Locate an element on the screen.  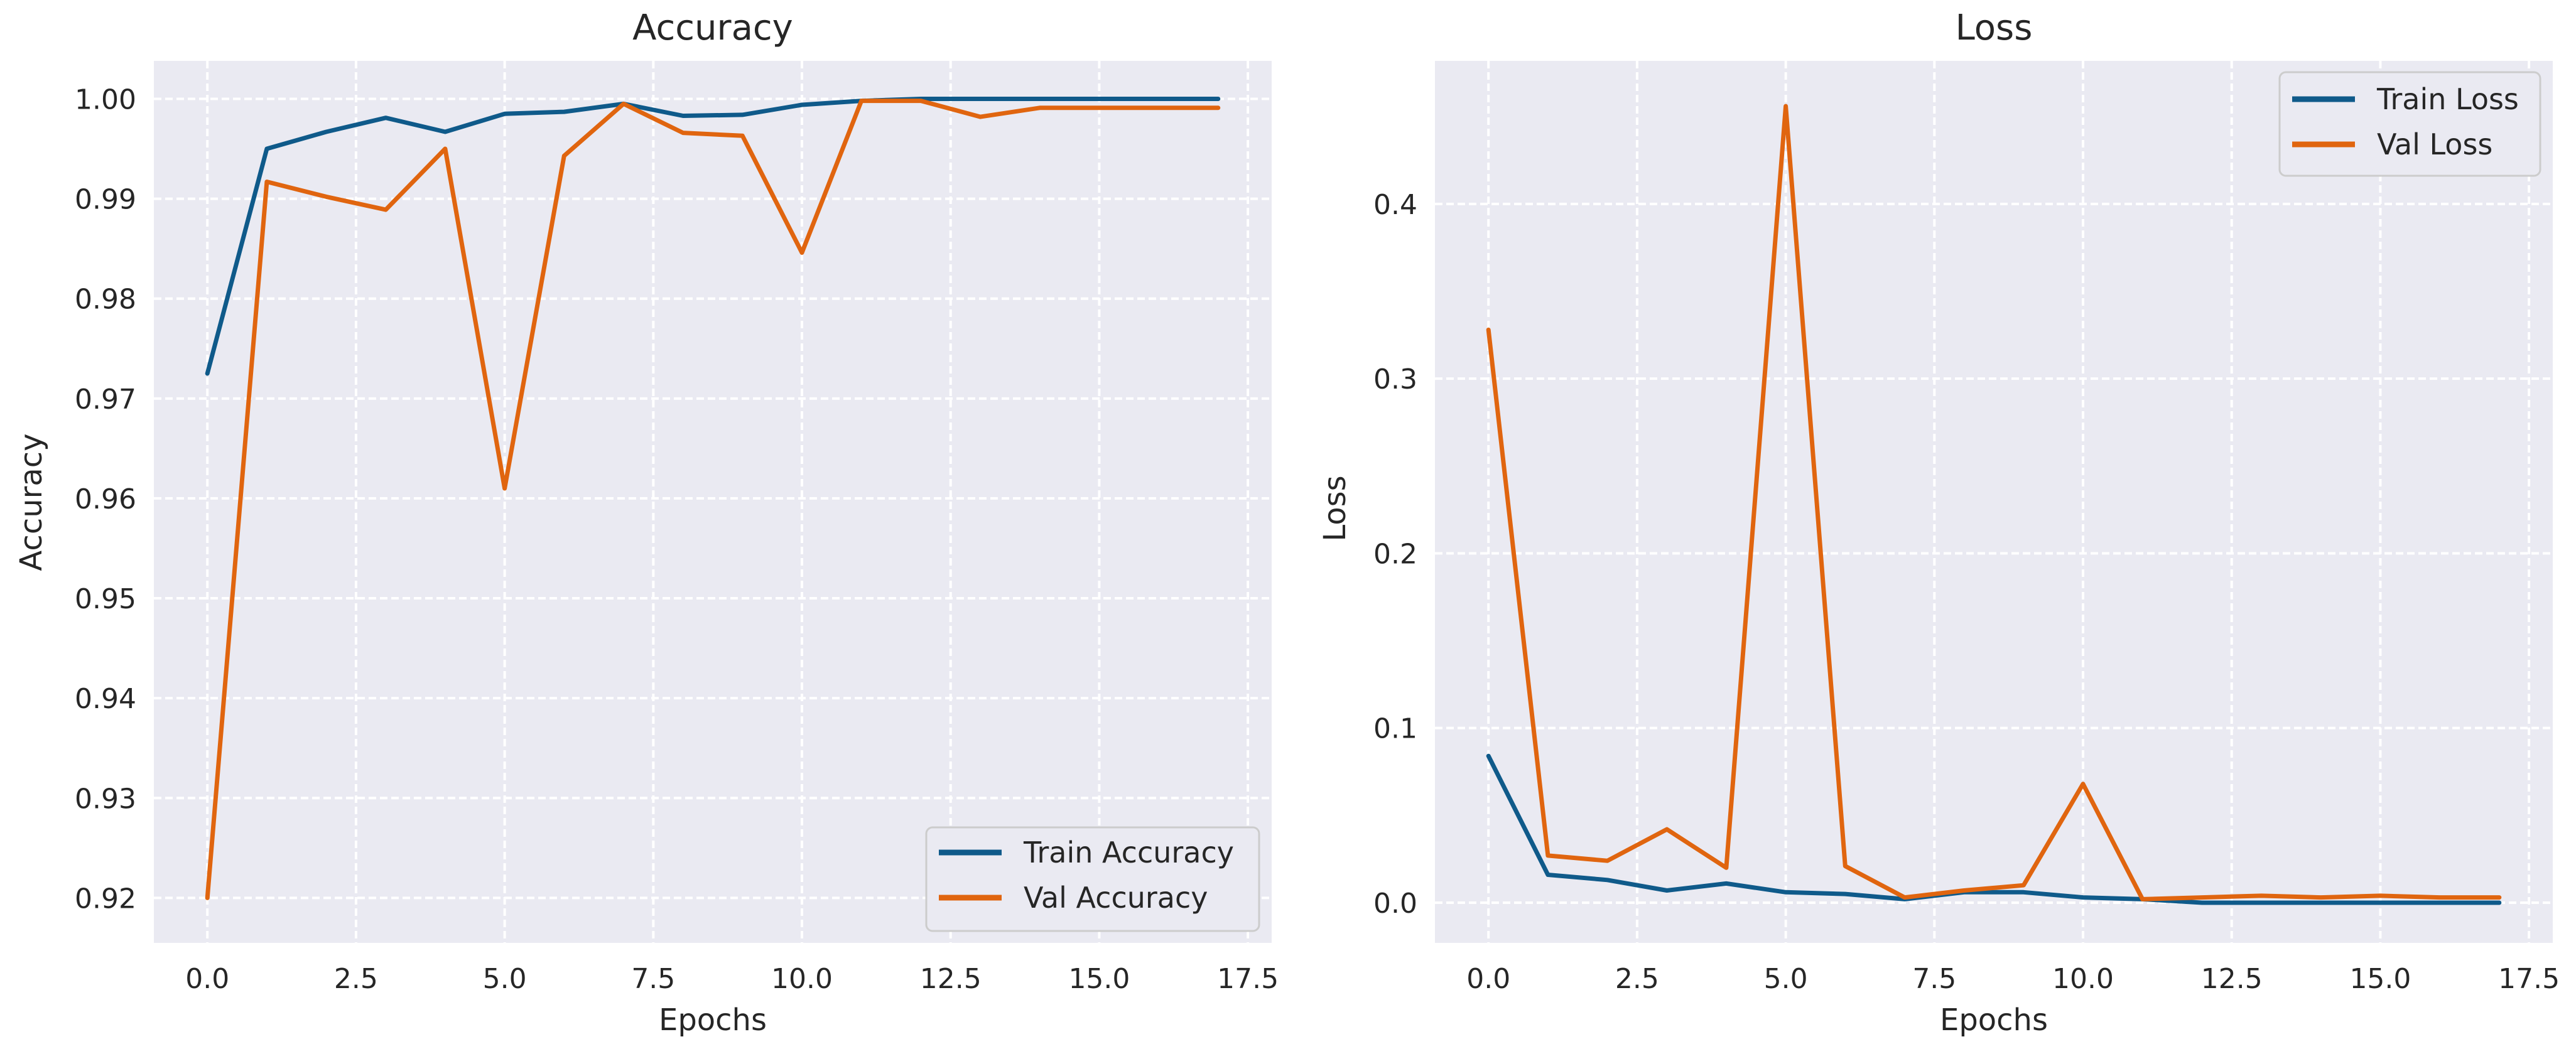
y-tick-label: 0.98 is located at coordinates (105, 300).